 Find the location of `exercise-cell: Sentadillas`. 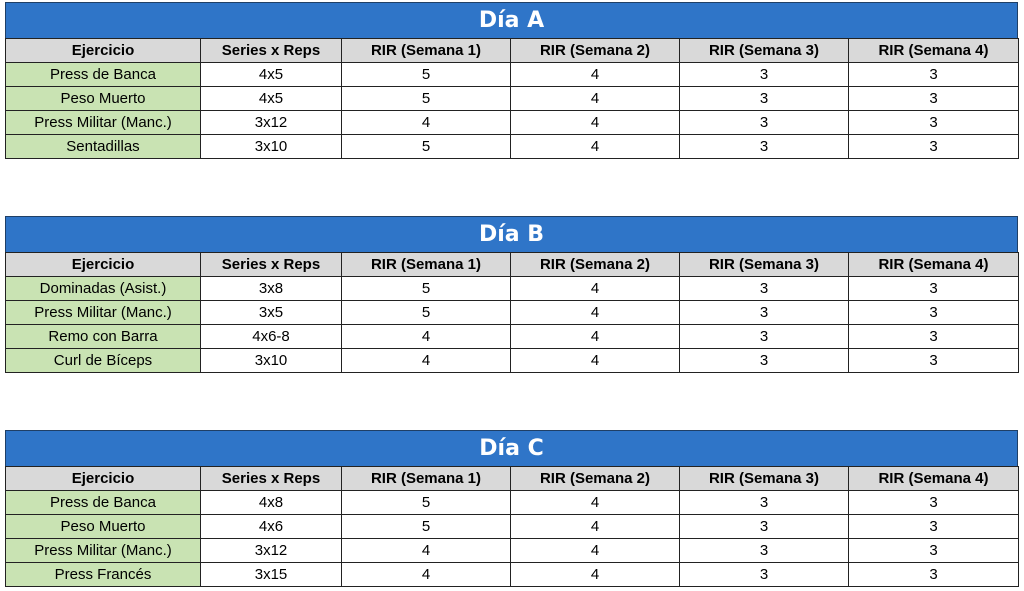

exercise-cell: Sentadillas is located at coordinates (103, 146).